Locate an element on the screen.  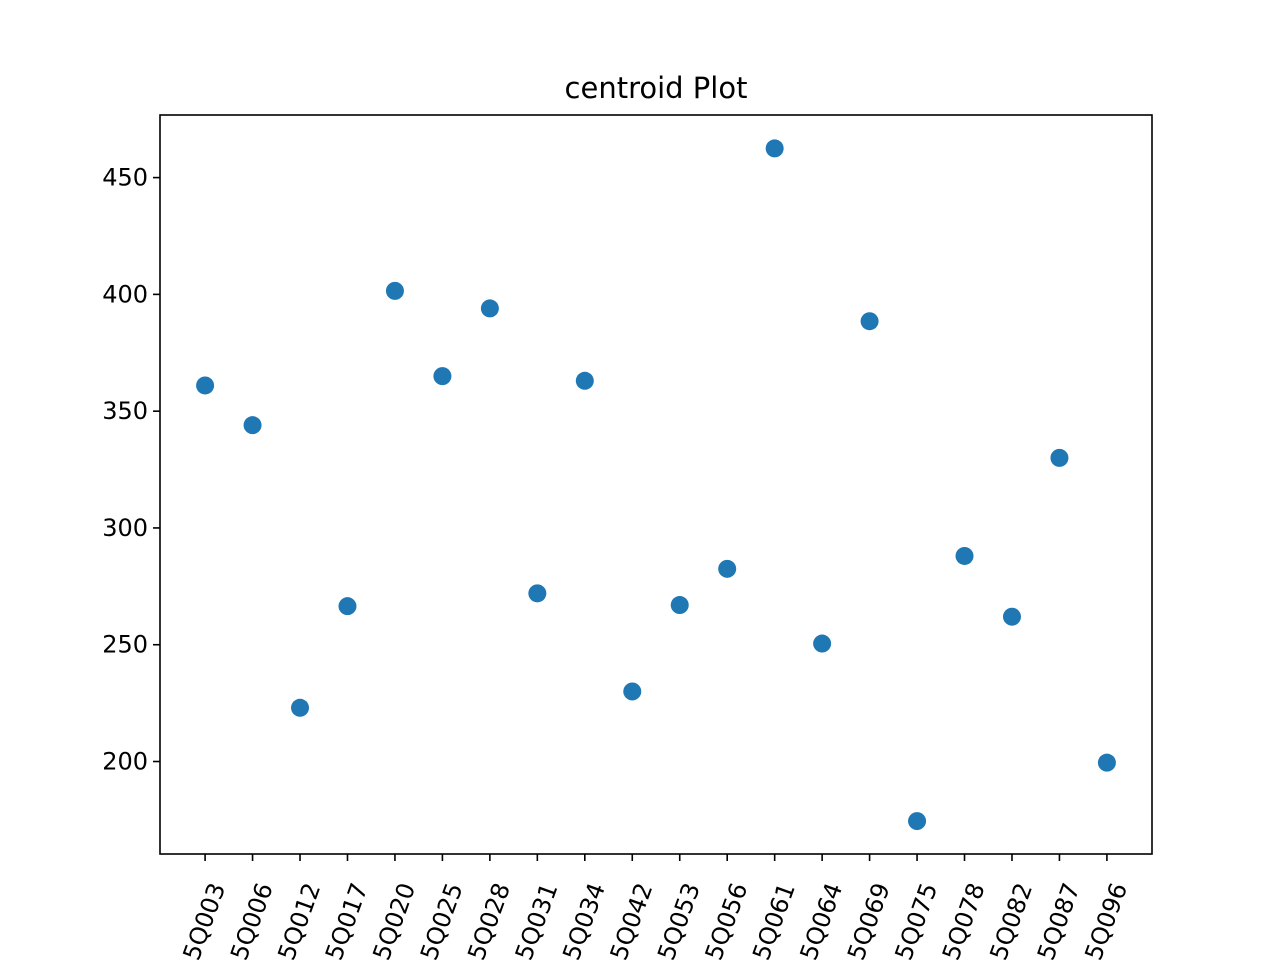
y-tick-label: 350 is located at coordinates (125, 411).